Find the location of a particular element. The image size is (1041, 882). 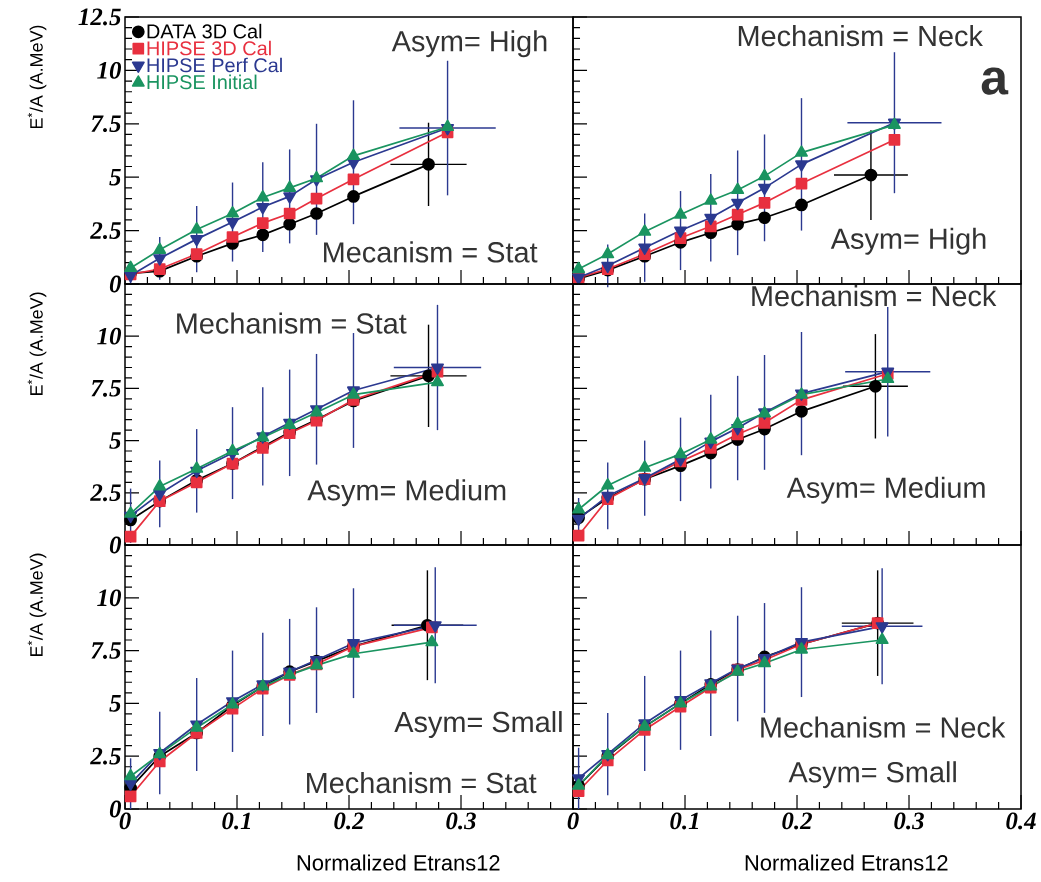

legend-label: DATA 3D Cal is located at coordinates (204, 31).